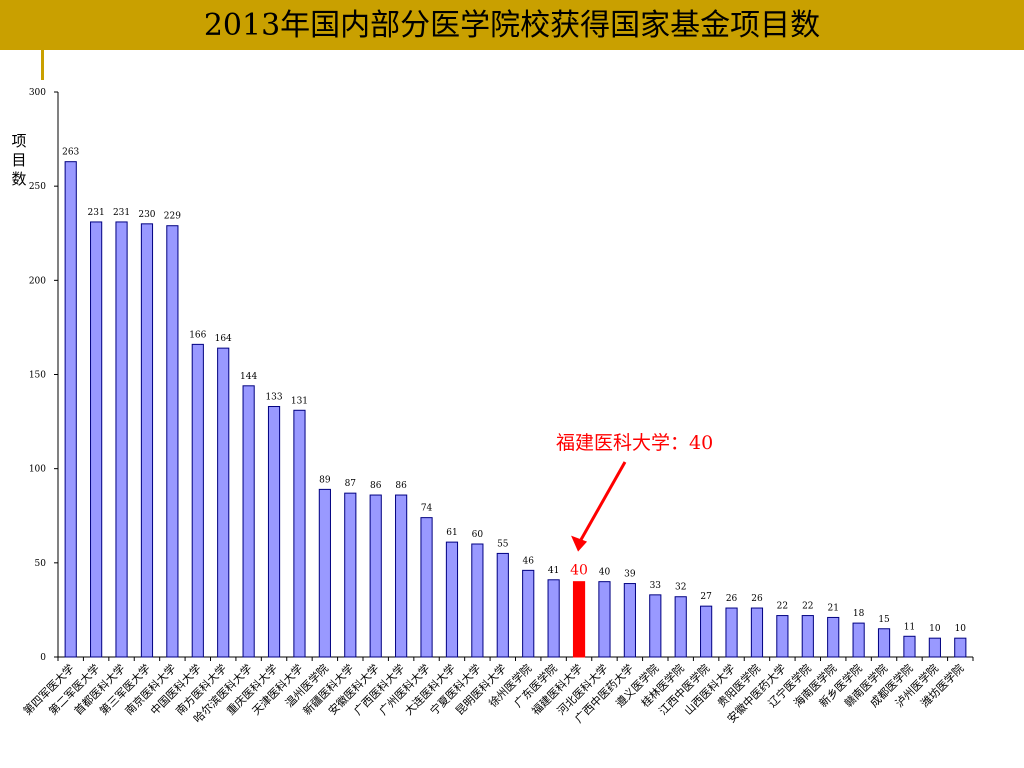  Describe the element at coordinates (427, 509) in the screenshot. I see `bar-value-label: 74` at that location.